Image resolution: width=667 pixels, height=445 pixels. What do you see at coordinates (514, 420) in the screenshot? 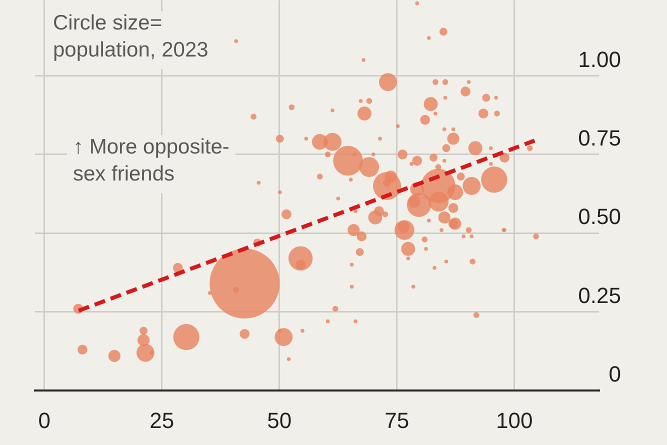
I see `x-tick-label: 100` at bounding box center [514, 420].